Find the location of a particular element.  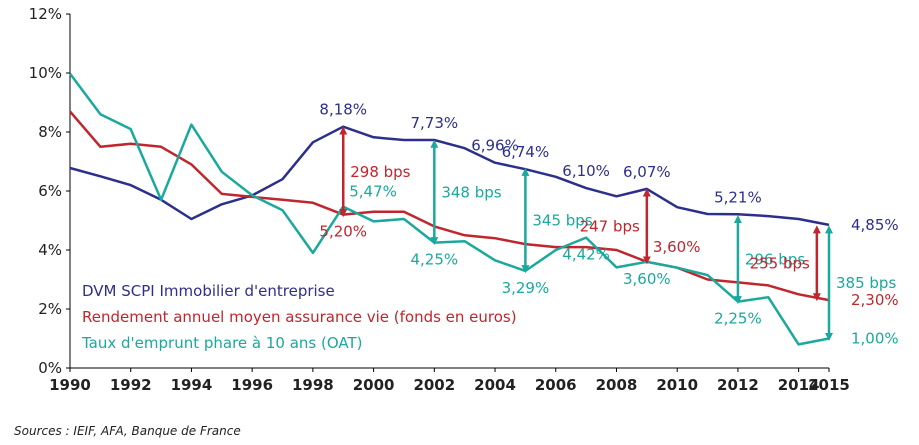

spread-label: 247 bps is located at coordinates (610, 226).